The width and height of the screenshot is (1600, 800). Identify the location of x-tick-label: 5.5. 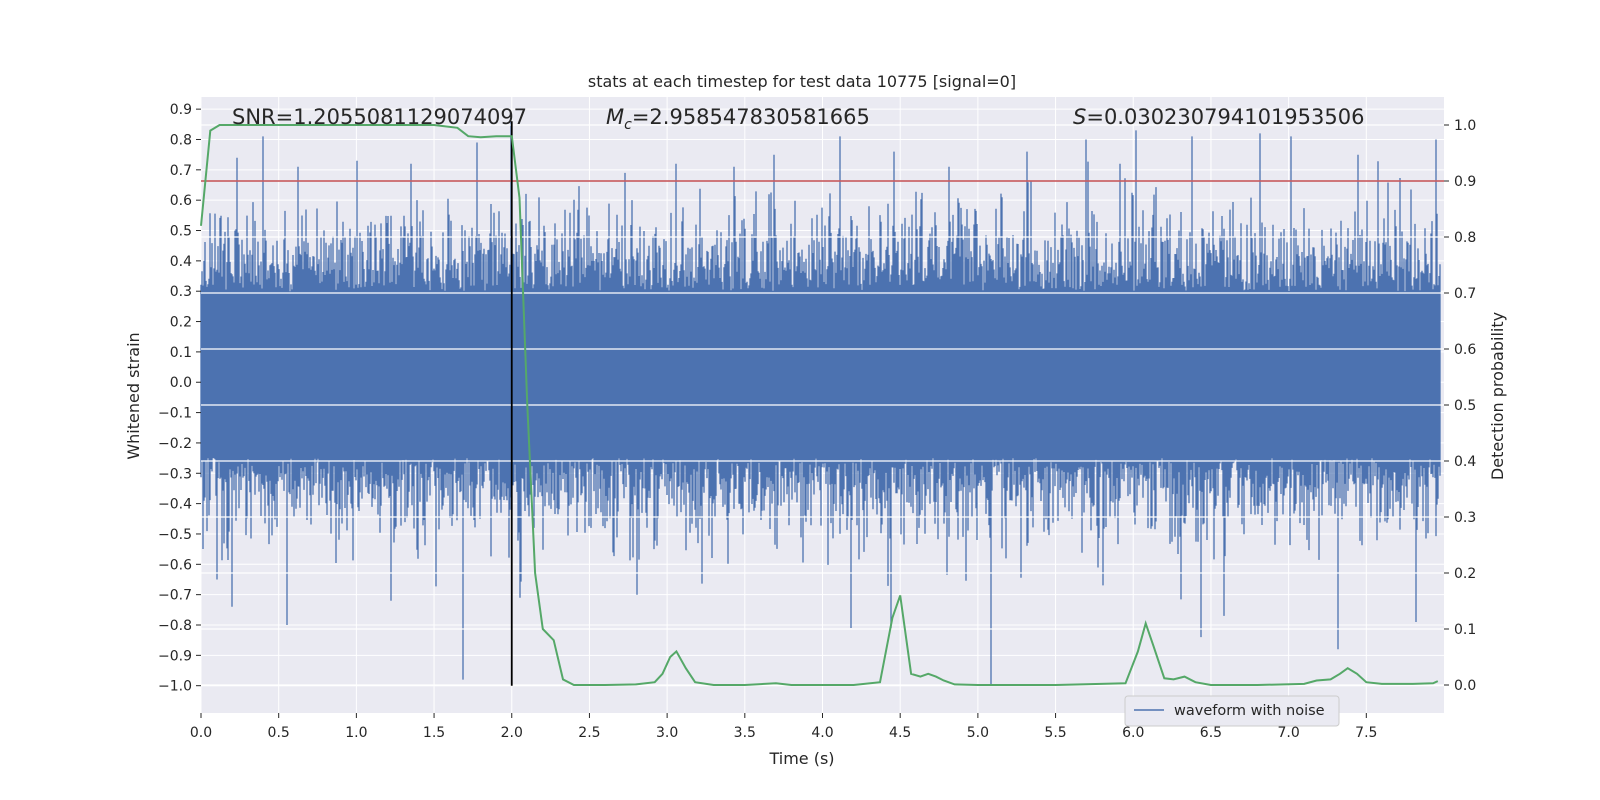
(1055, 733).